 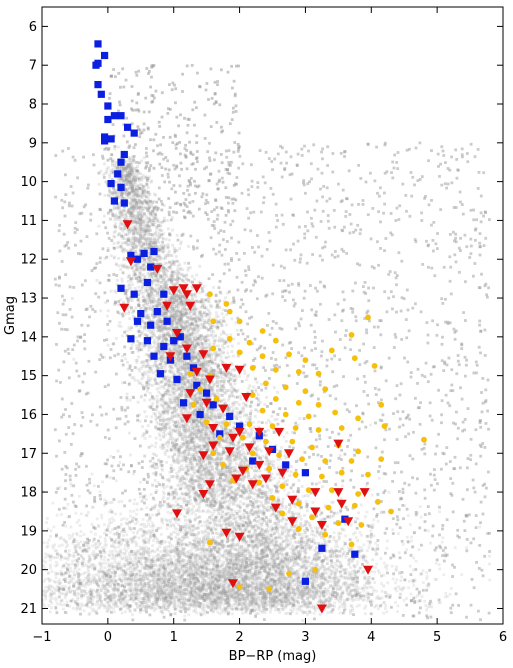 What do you see at coordinates (273, 656) in the screenshot?
I see `x-axis-label: BP−RP (mag)` at bounding box center [273, 656].